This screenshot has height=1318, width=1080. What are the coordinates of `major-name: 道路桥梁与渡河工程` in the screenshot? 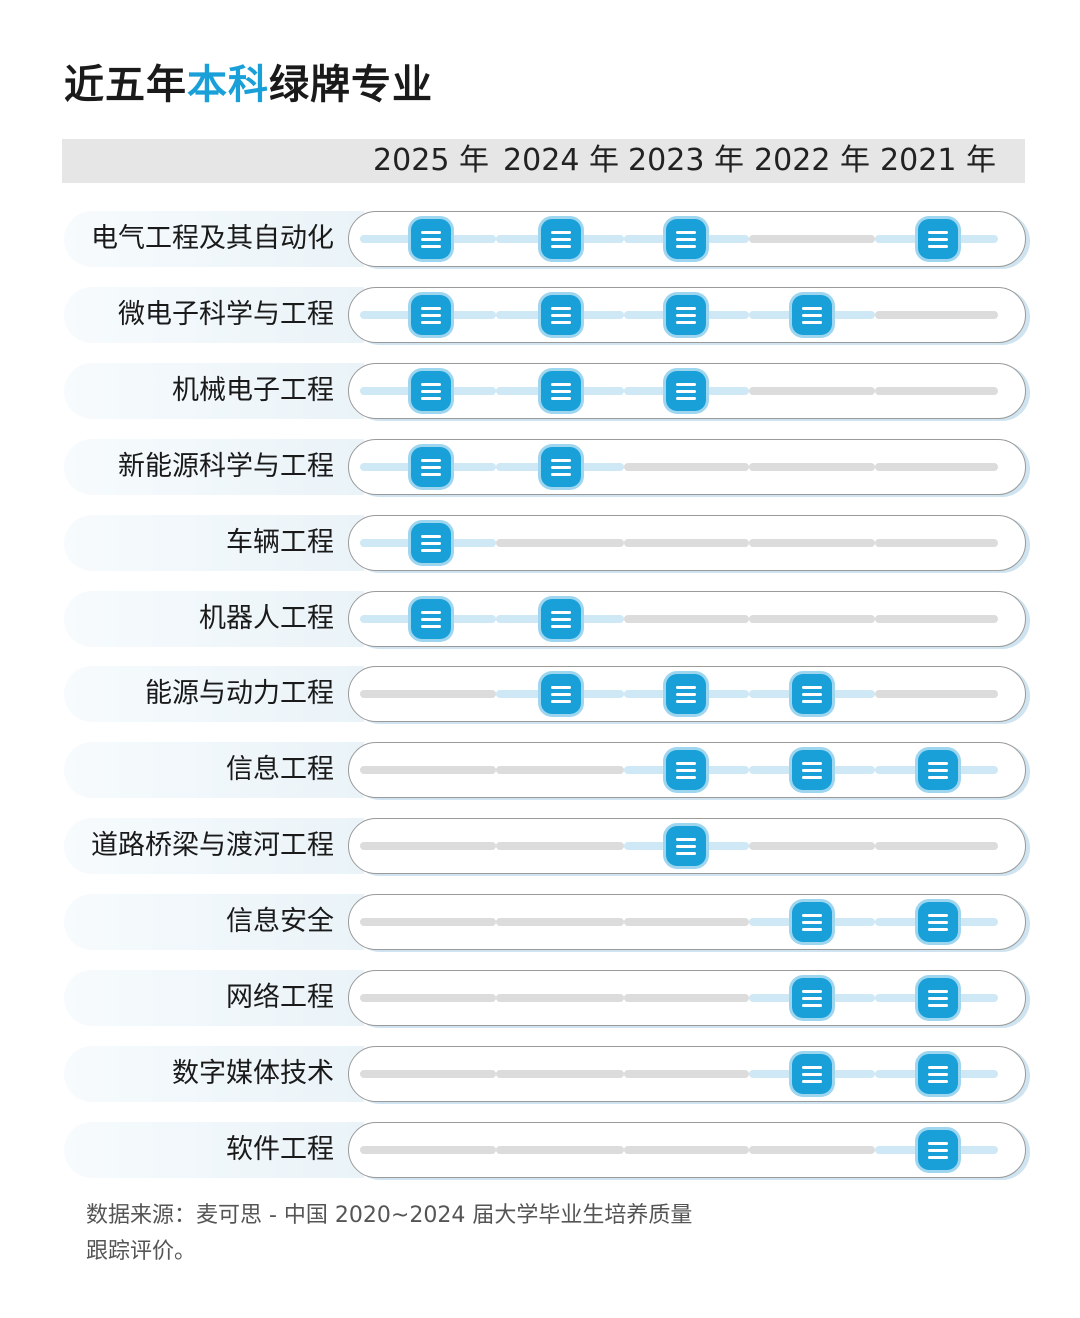 It's located at (212, 846).